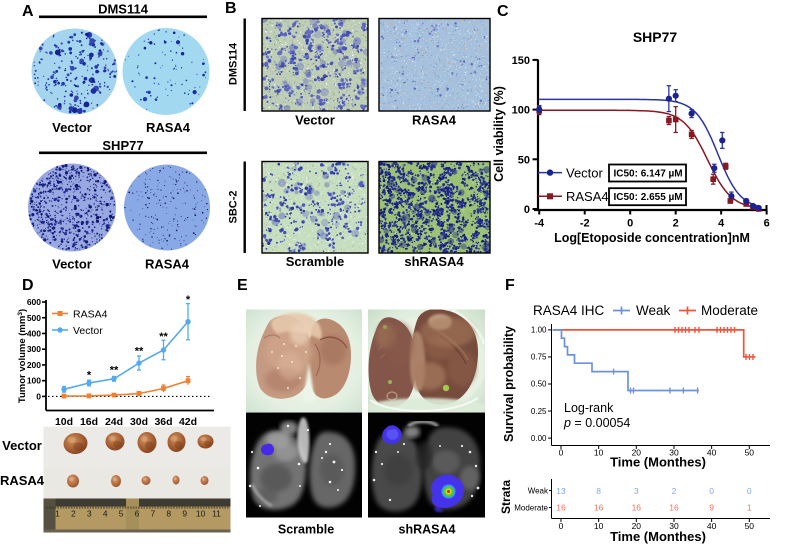 The height and width of the screenshot is (552, 800). Describe the element at coordinates (585, 224) in the screenshot. I see `svg-text: -2` at that location.